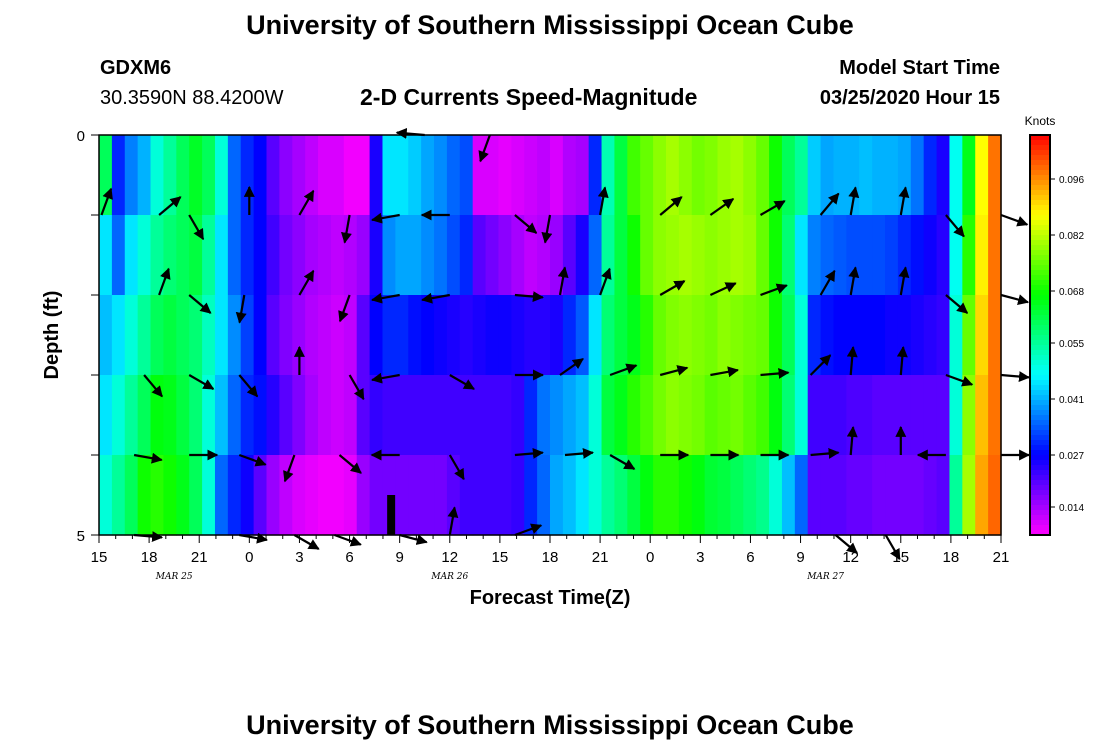  I want to click on colorbar-tick-label: 0.068, so click(1071, 292).